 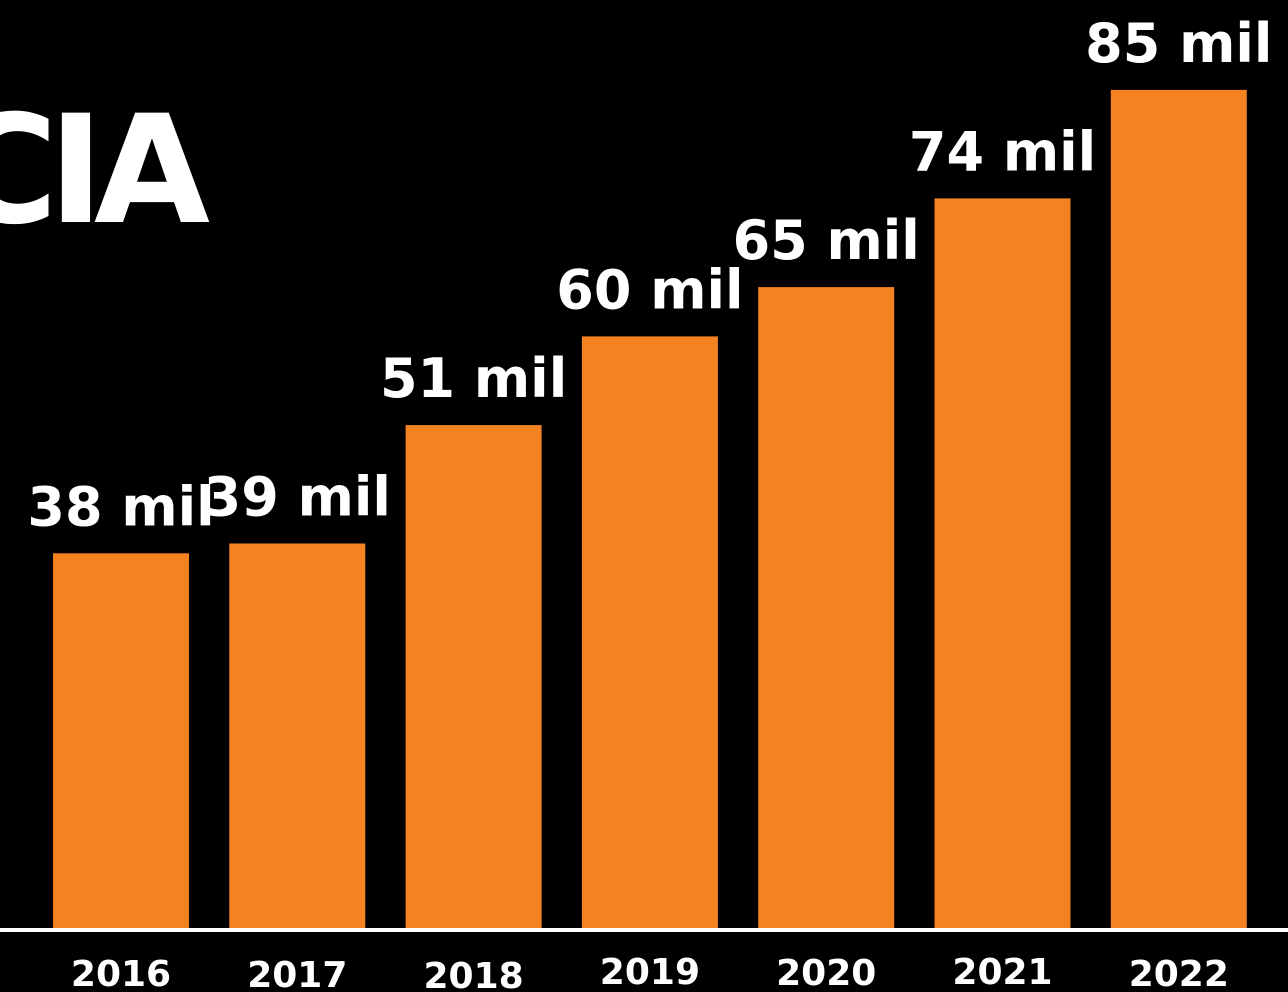 What do you see at coordinates (105, 171) in the screenshot?
I see `title-fragment: CIA` at bounding box center [105, 171].